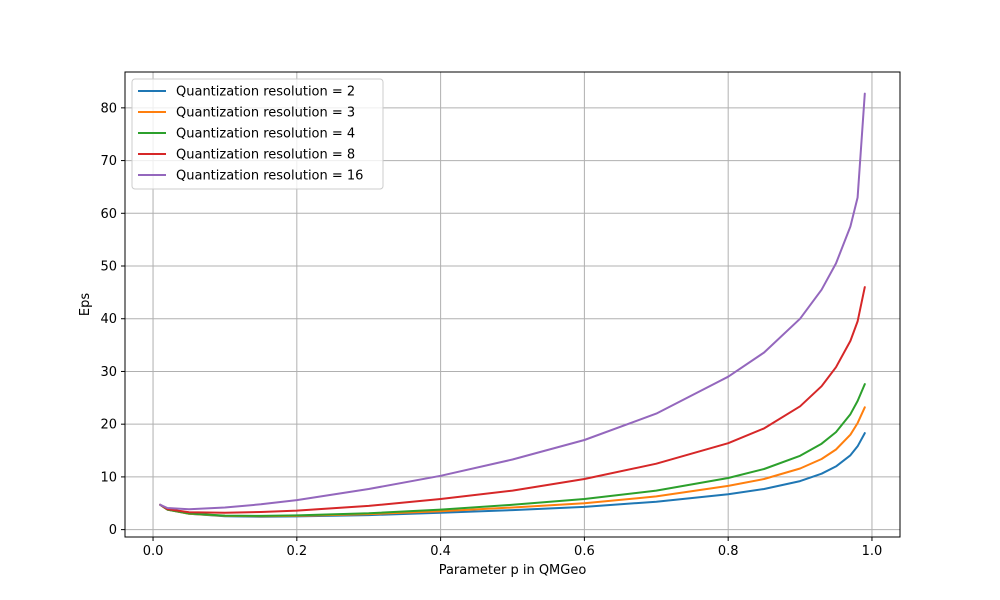 This screenshot has width=1000, height=600. I want to click on y-tick-label: 0, so click(113, 530).